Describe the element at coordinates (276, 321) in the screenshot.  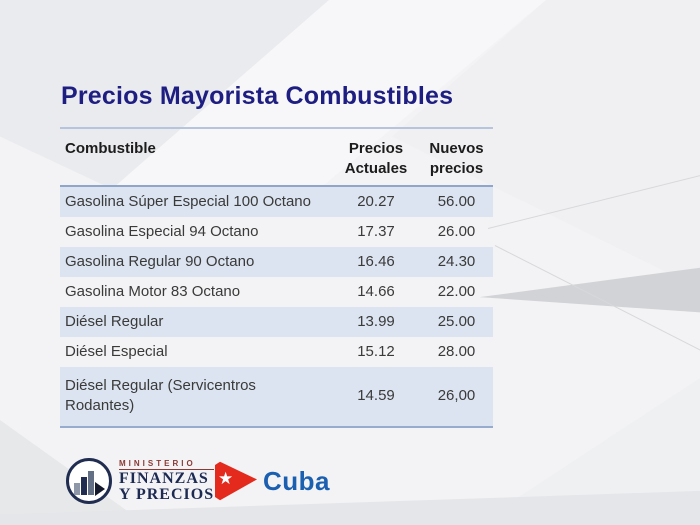
I see `table-row: Diésel Regular 13.99 25.00` at that location.